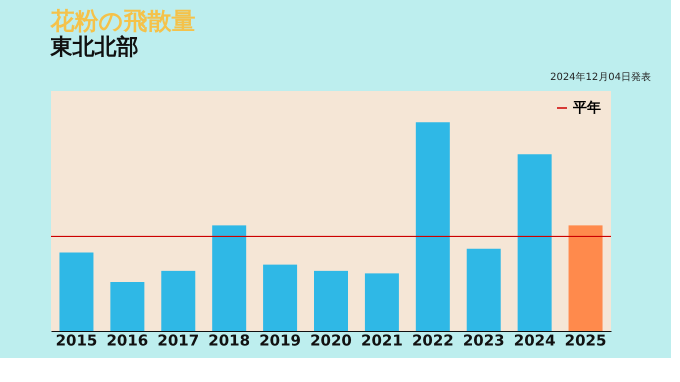  I want to click on x-tick-label: 2017, so click(178, 341).